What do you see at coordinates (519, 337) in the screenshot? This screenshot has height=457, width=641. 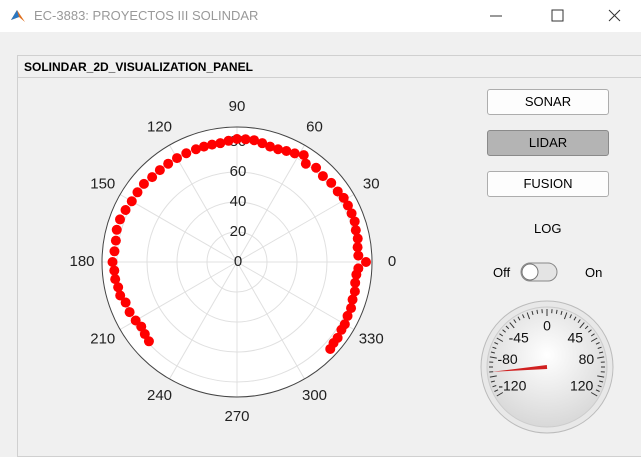 I see `gauge-tick-label: -45` at bounding box center [519, 337].